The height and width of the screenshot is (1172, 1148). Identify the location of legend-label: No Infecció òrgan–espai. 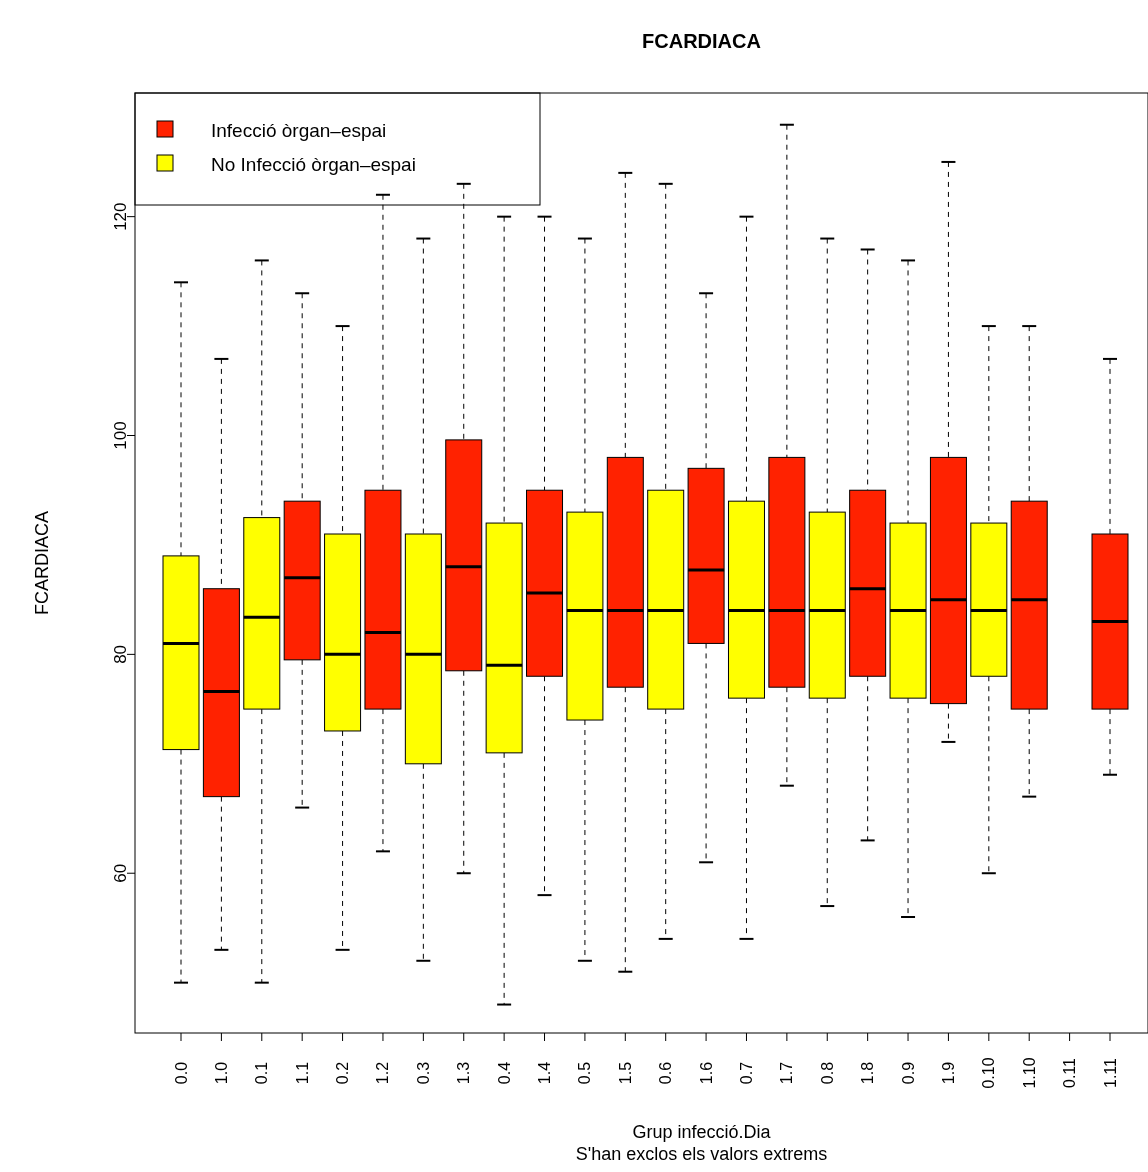
(313, 164).